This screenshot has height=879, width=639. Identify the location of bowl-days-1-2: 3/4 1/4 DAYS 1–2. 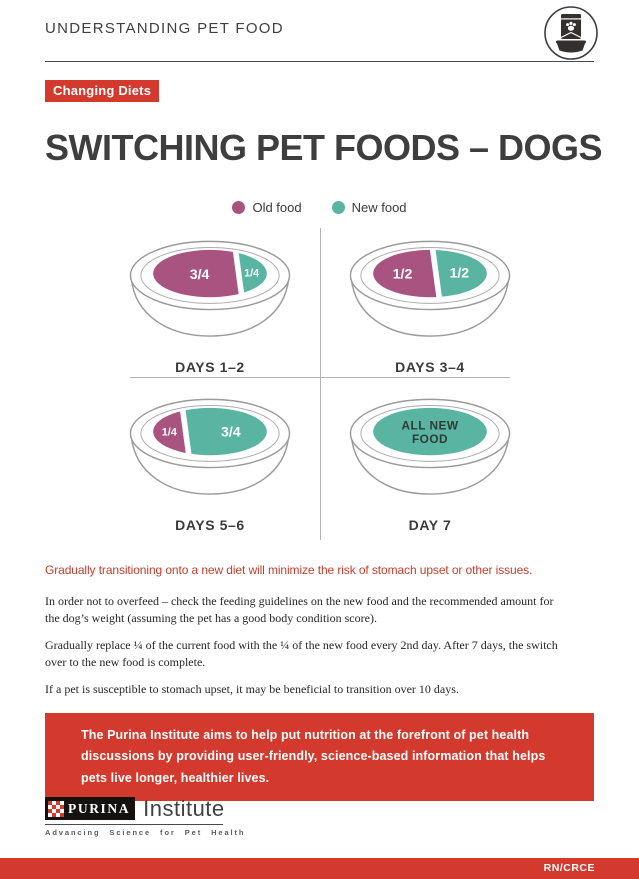
(210, 302).